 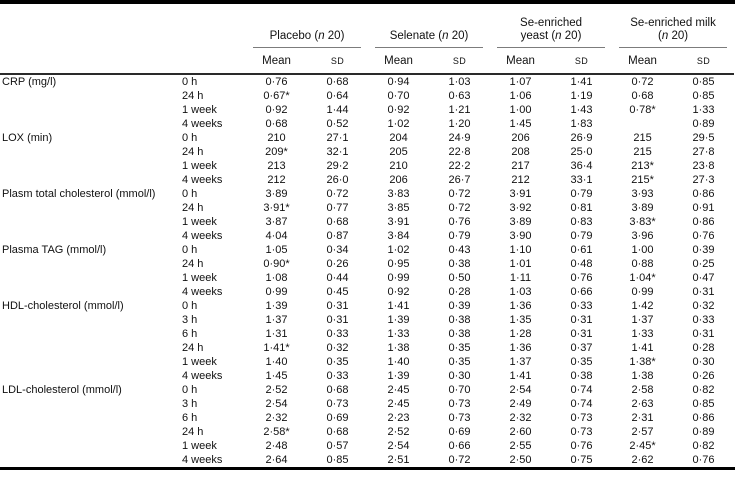 I want to click on mean-value-cell: 2·45, so click(x=398, y=390).